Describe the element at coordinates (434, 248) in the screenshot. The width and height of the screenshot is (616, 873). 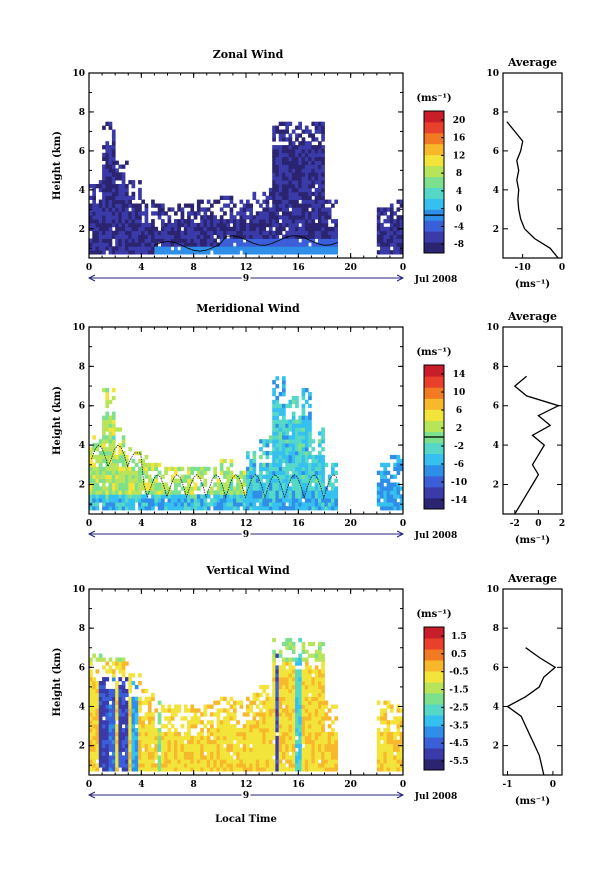
I see `colorbar-segment` at that location.